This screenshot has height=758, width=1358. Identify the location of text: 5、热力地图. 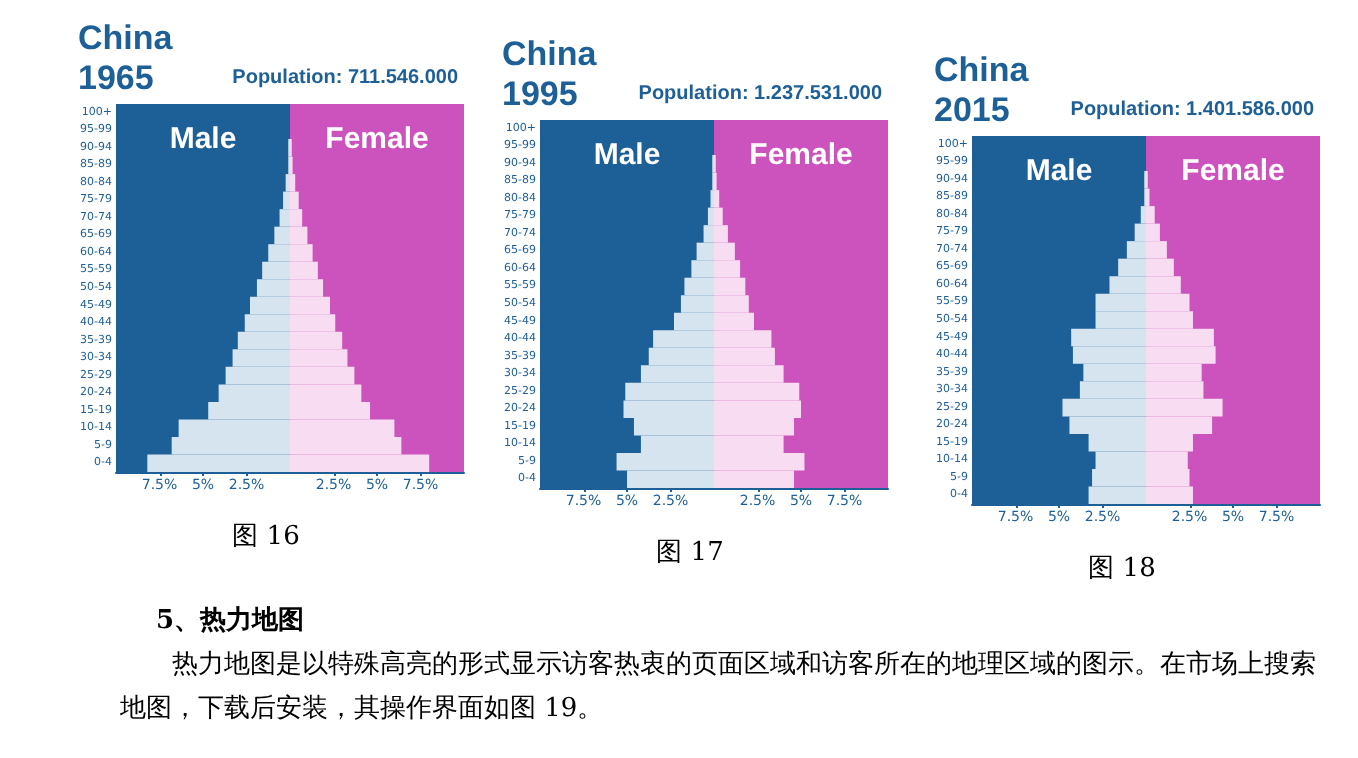
(230, 622).